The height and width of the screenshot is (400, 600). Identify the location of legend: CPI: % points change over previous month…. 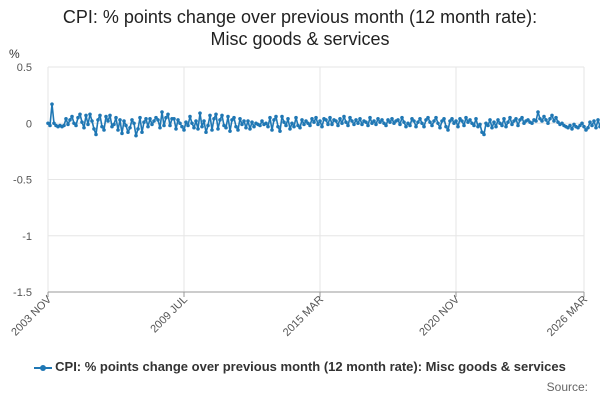
(300, 366).